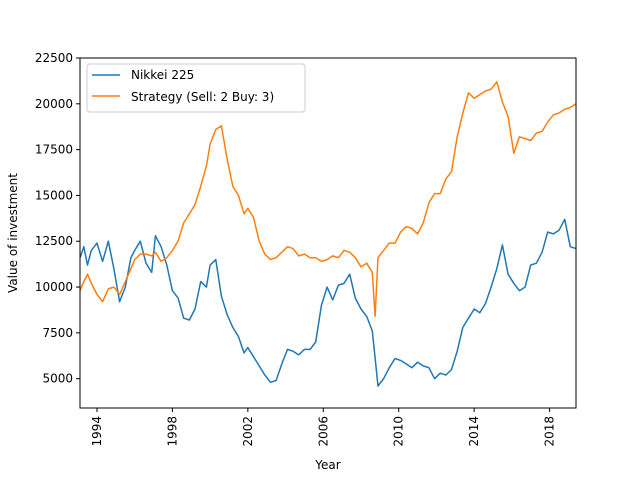 This screenshot has width=640, height=480. Describe the element at coordinates (54, 104) in the screenshot. I see `y-tick-label: 20000` at that location.